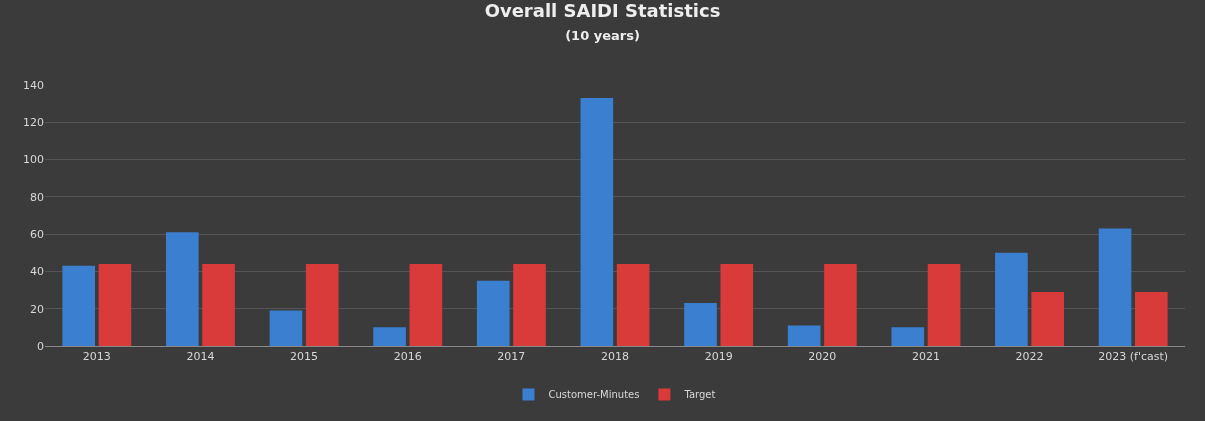  I want to click on x-tick-label: 2017, so click(511, 357).